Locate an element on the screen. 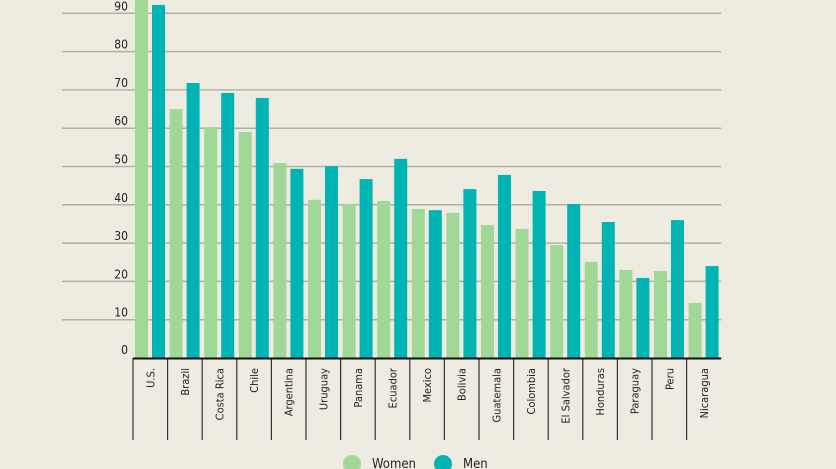 The image size is (836, 469). x-tick-label: Paraguay is located at coordinates (635, 391).